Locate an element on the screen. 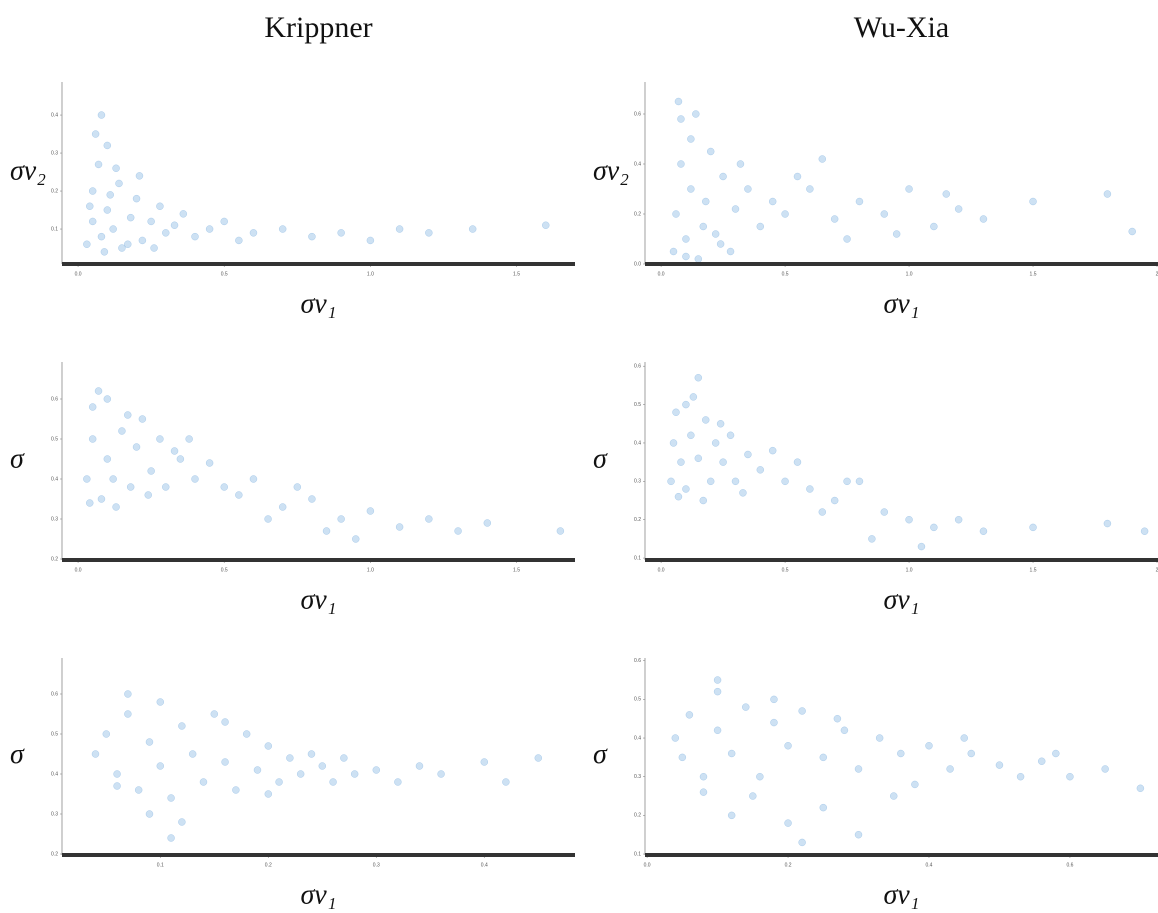 The height and width of the screenshot is (913, 1158). y-tick-label: 0.6 is located at coordinates (54, 694).